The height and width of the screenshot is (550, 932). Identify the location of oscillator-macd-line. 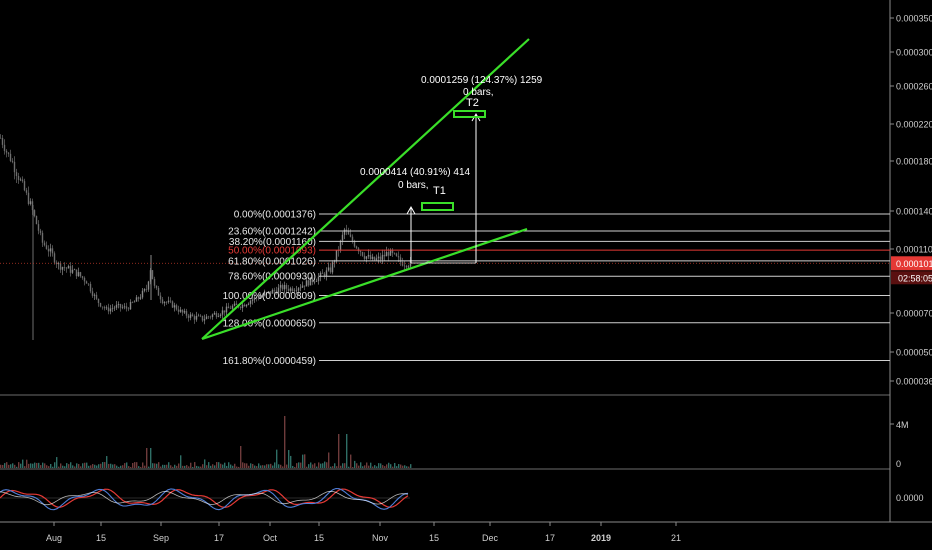
(204, 499).